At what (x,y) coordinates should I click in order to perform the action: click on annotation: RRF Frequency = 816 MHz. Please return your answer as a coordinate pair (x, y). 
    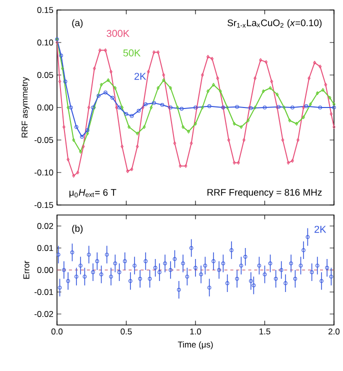
    Looking at the image, I should click on (264, 193).